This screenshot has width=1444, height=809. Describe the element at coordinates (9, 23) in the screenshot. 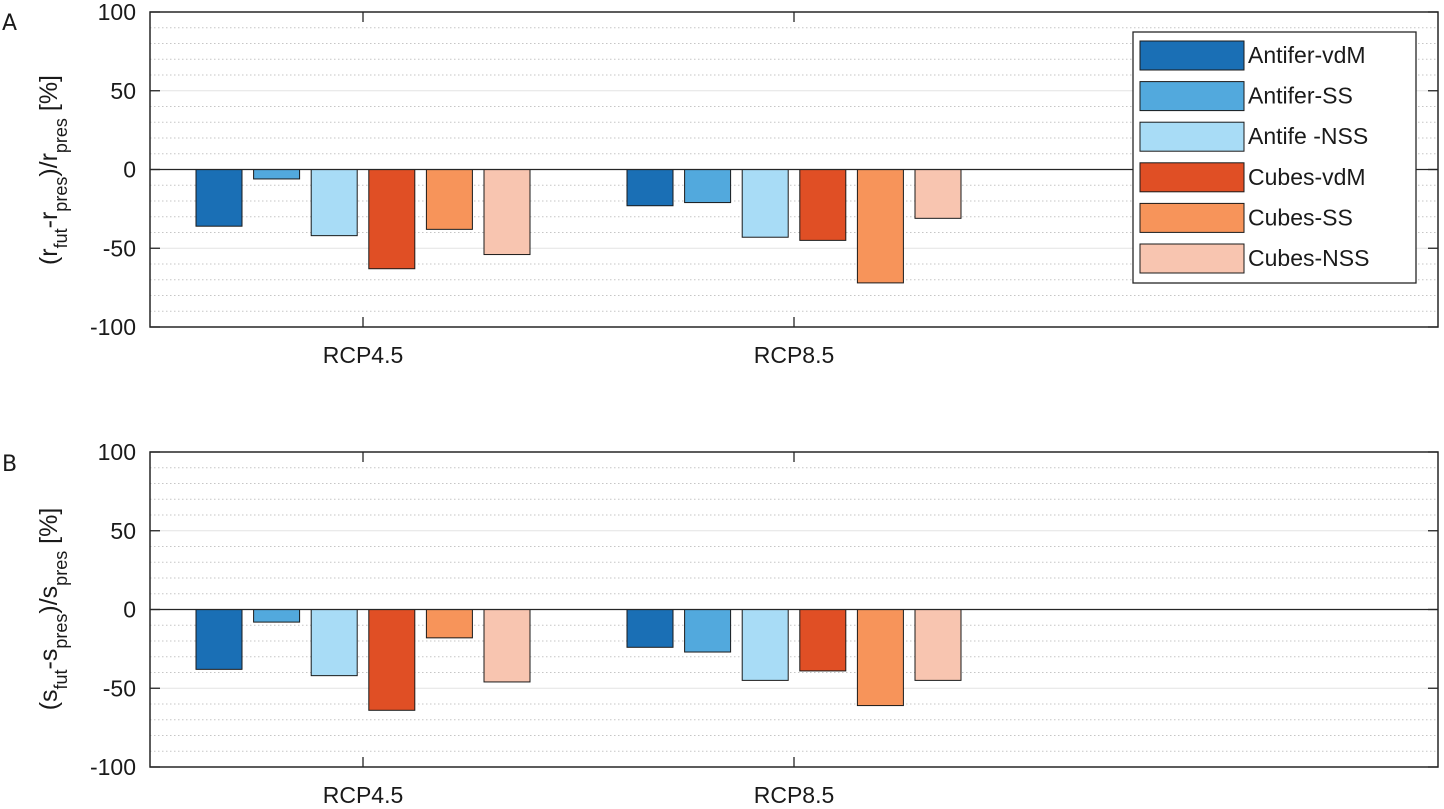

I see `panel-letter: A` at that location.